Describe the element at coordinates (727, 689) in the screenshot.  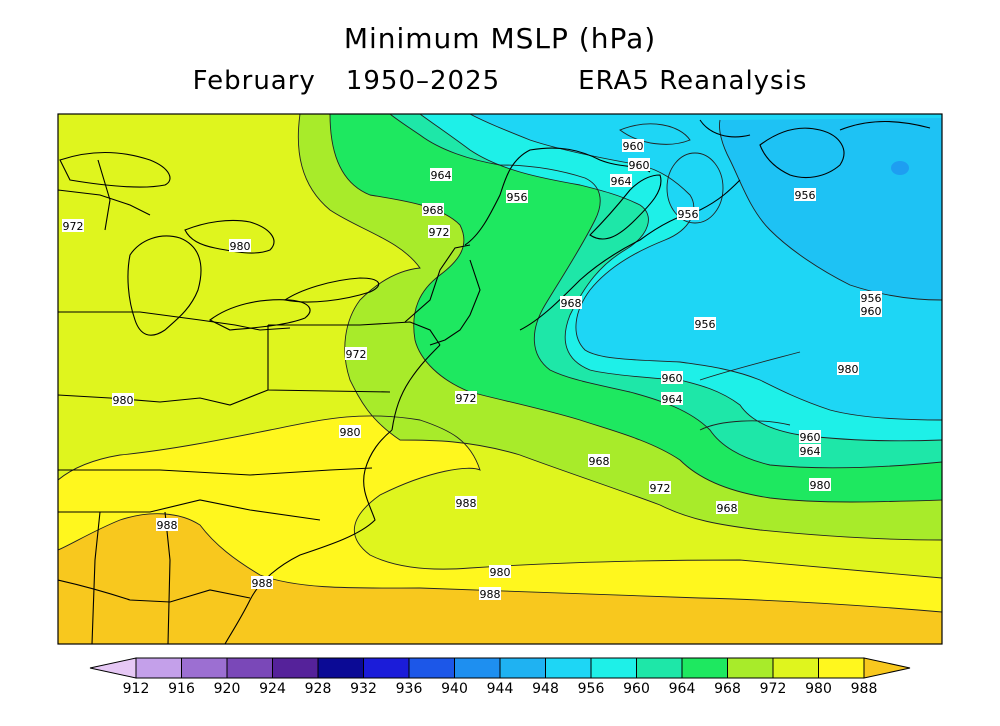
I see `colorbar-tick-label: 968` at that location.